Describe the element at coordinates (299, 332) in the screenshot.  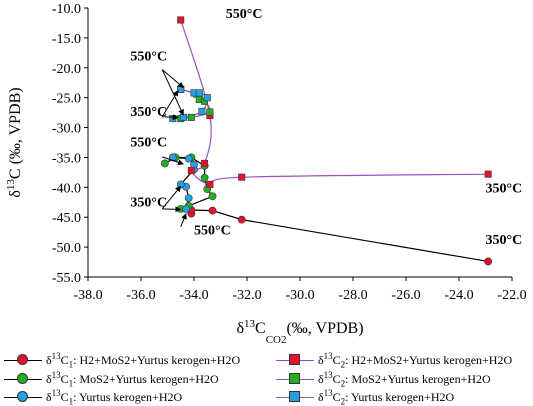
I see `x-axis-title: δ13CCO2(‰, VPDB)` at that location.